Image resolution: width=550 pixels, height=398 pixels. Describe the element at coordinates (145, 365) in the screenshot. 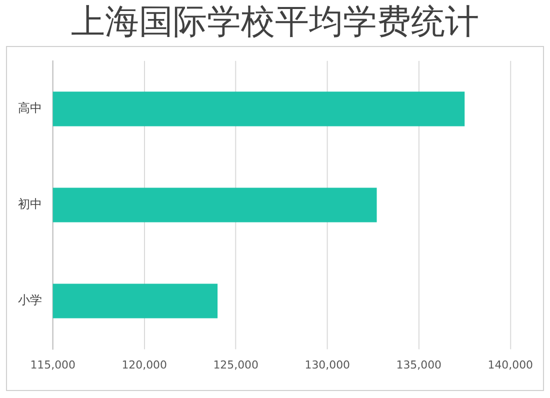

I see `x-tick-label: 120,000` at that location.